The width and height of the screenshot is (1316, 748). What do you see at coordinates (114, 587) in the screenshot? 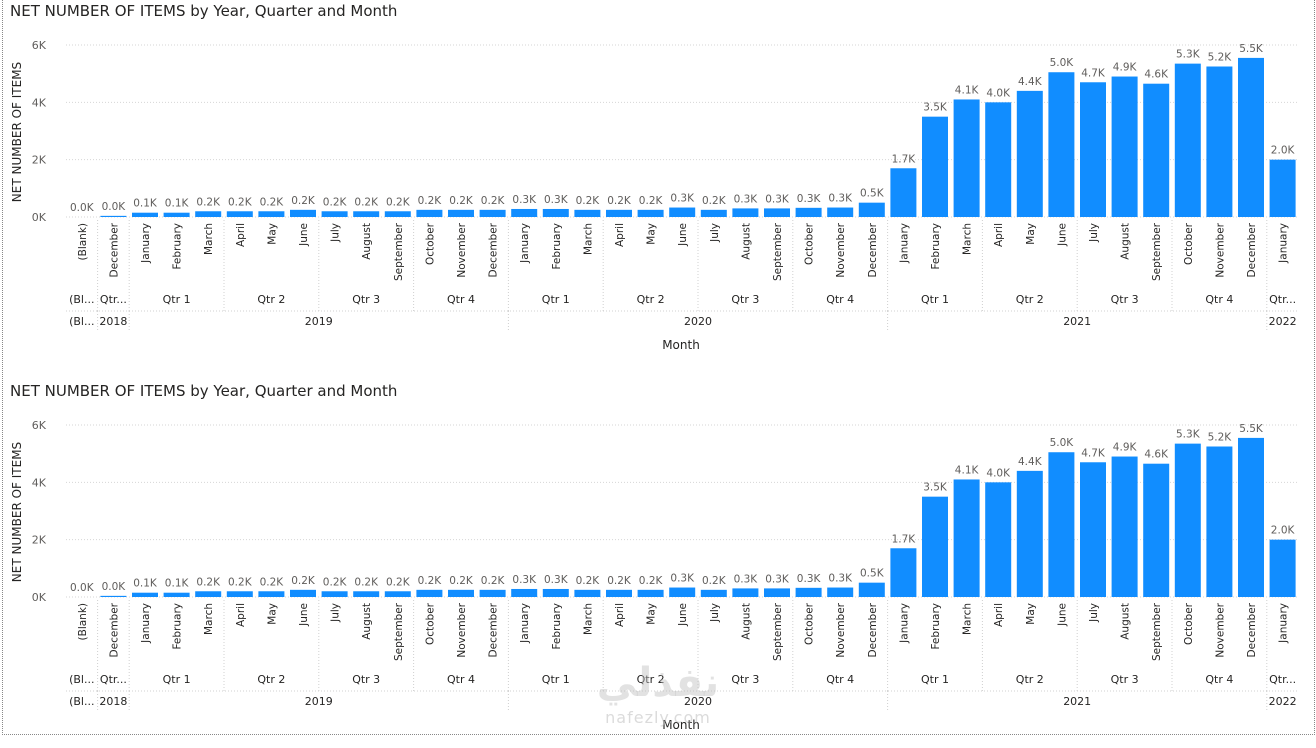
I see `data-label: 0.0K` at bounding box center [114, 587].